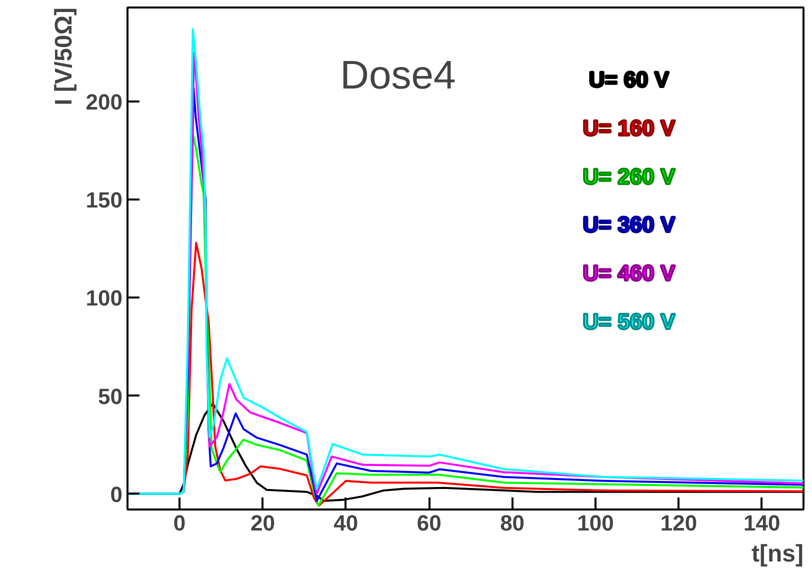  I want to click on x-tick-label: 120, so click(679, 523).